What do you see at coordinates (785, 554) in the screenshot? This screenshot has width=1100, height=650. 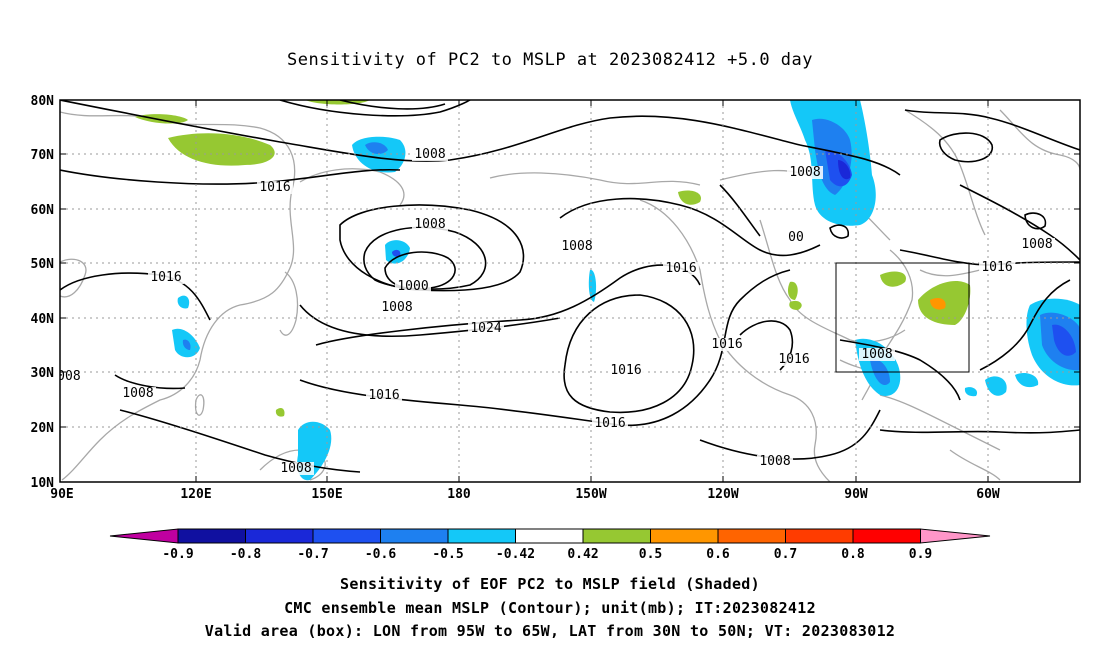 I see `colorbar-tick-label: 0.7` at bounding box center [785, 554].